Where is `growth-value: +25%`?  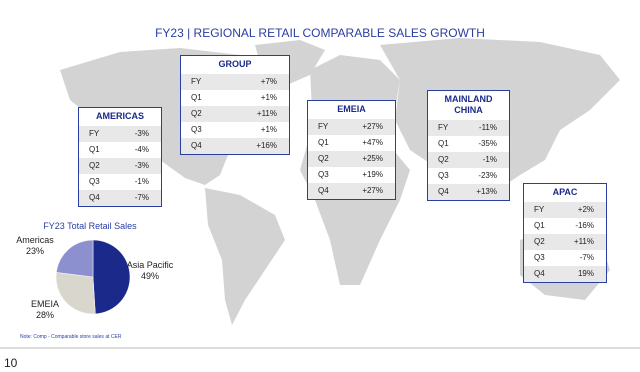
growth-value: +25% is located at coordinates (372, 158).